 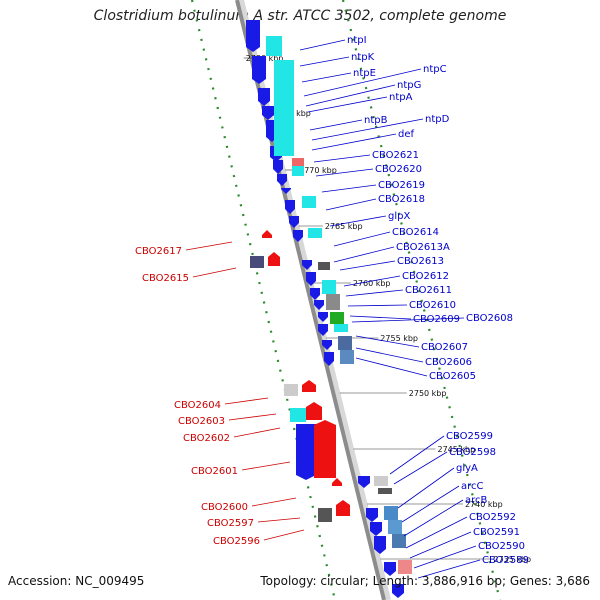 I want to click on gene-label-ntpE: ntpE, so click(x=364, y=73).